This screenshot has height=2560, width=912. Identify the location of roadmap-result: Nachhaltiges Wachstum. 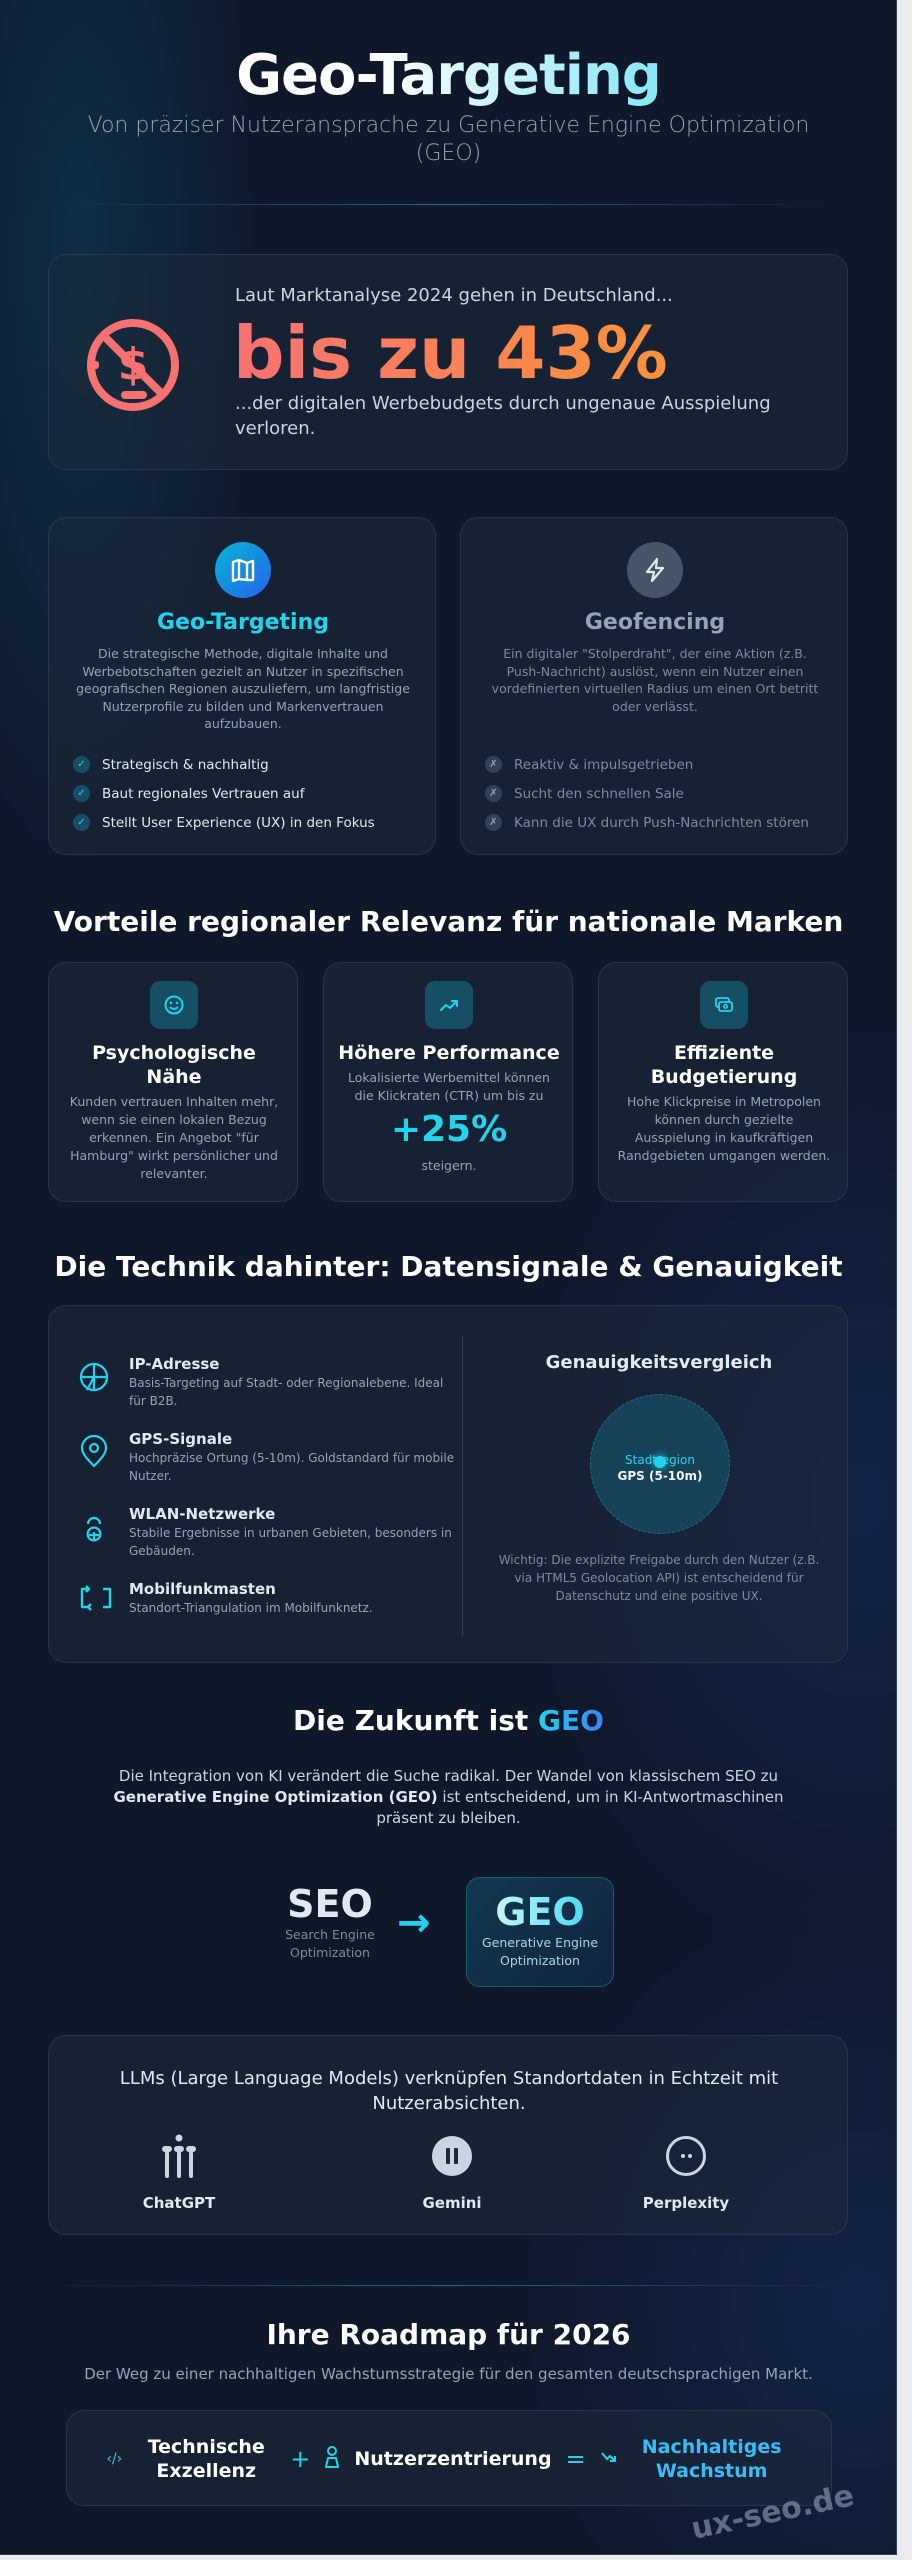
(711, 2459).